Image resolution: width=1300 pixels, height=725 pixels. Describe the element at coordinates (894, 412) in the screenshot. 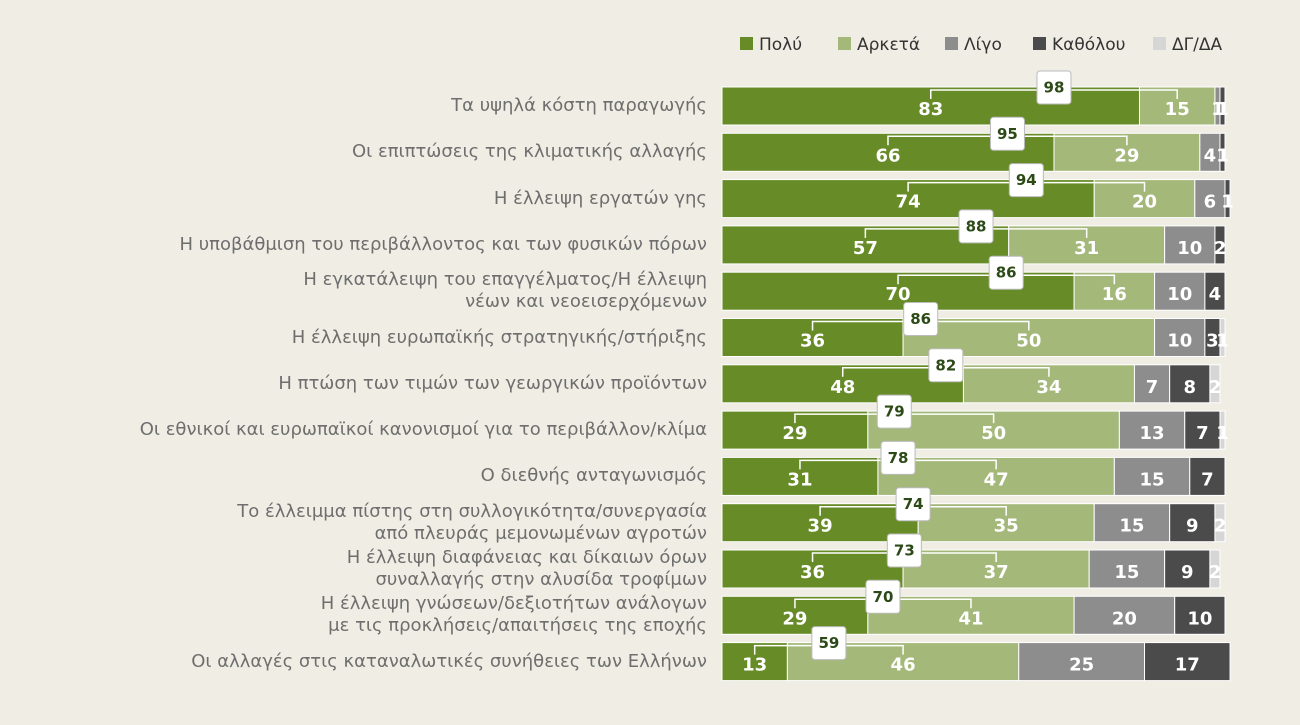

I see `total-label: 79` at that location.